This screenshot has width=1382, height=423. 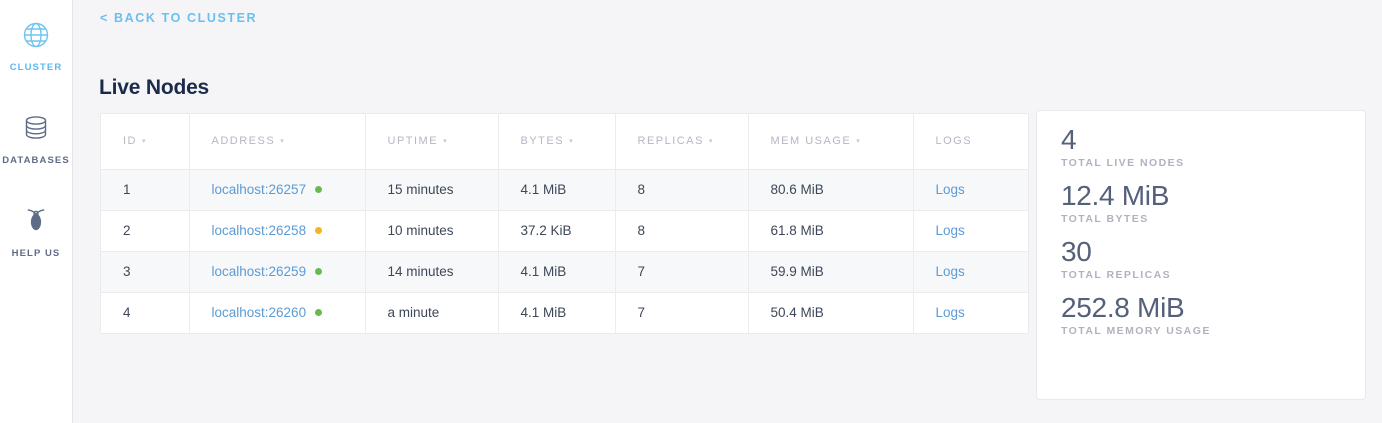 I want to click on node-id: 1, so click(x=127, y=189).